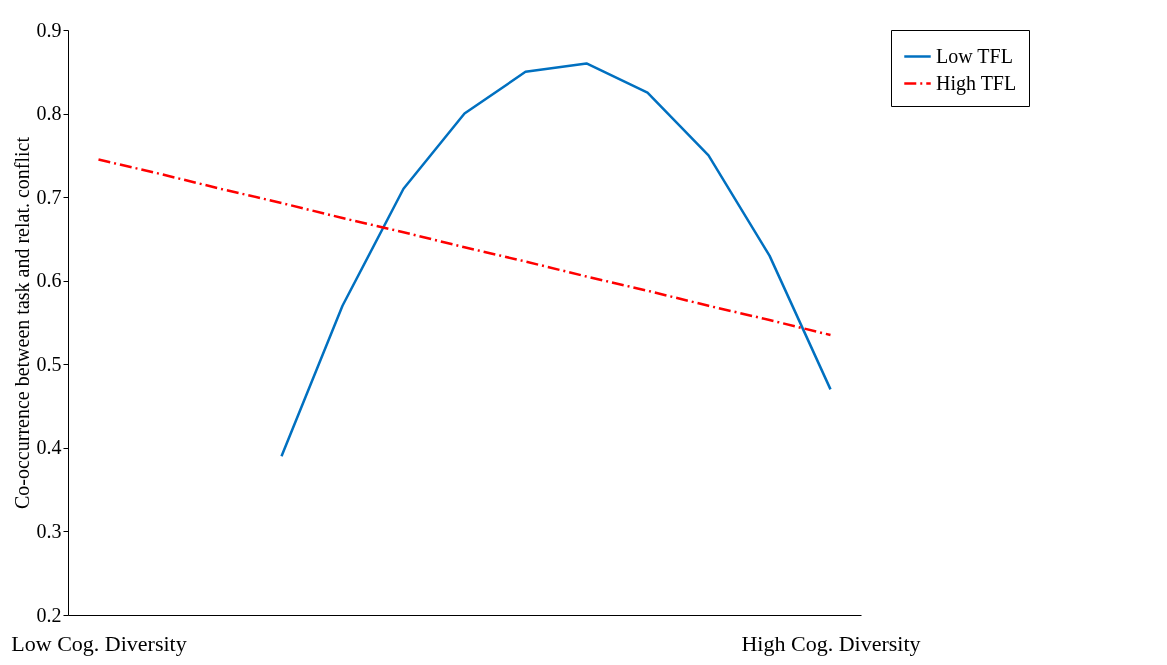 The image size is (1167, 665). What do you see at coordinates (831, 643) in the screenshot?
I see `x-tick-label: High Cog. Diversity` at bounding box center [831, 643].